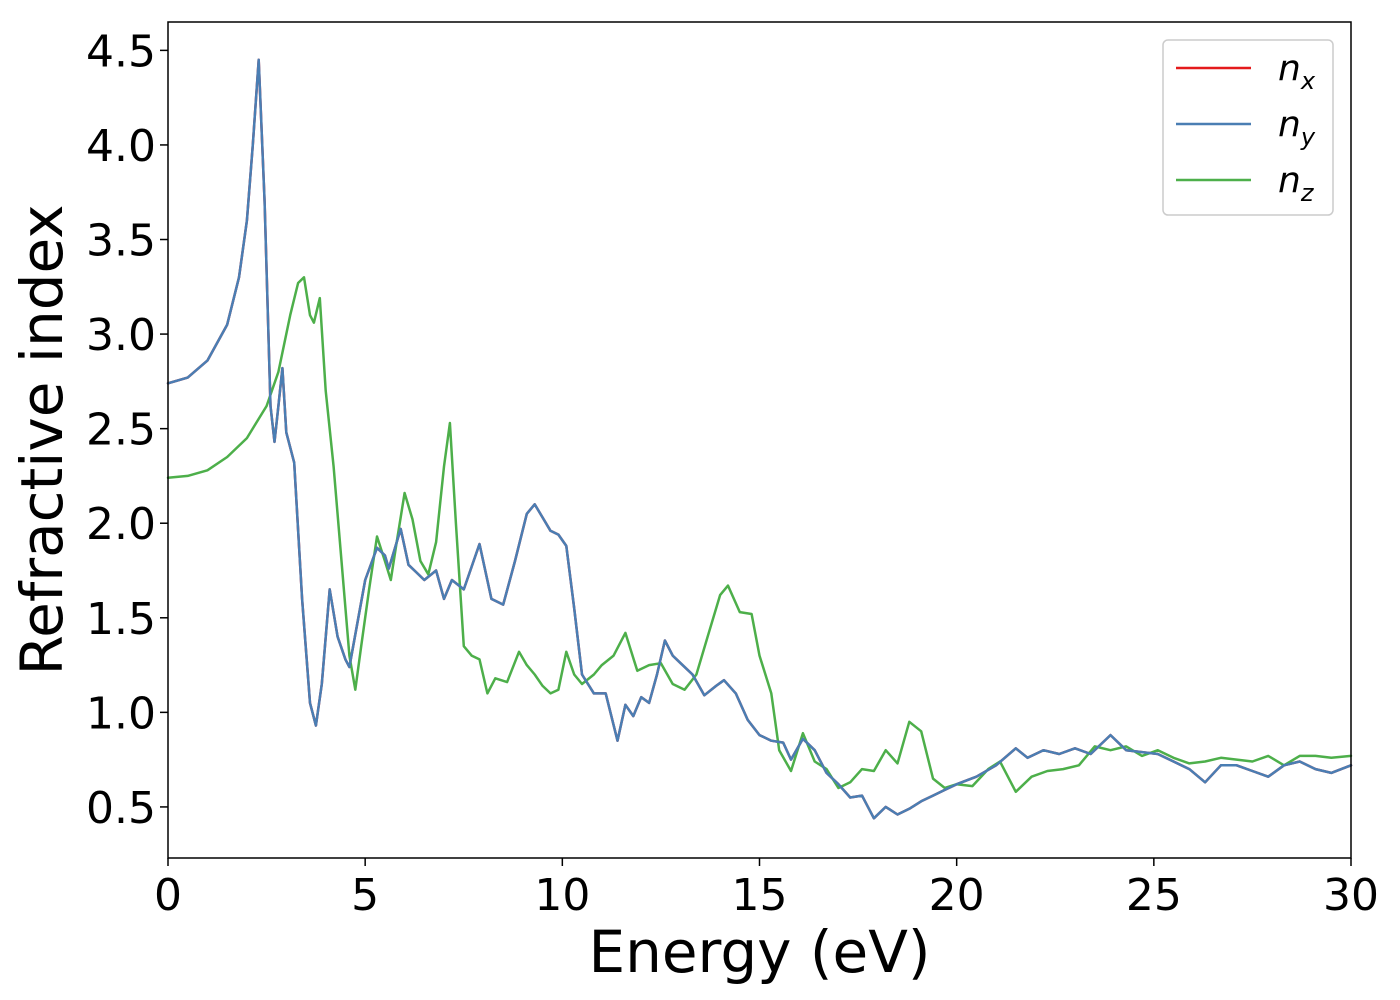 The height and width of the screenshot is (1000, 1400). I want to click on y-tick-label: 3.5, so click(121, 241).